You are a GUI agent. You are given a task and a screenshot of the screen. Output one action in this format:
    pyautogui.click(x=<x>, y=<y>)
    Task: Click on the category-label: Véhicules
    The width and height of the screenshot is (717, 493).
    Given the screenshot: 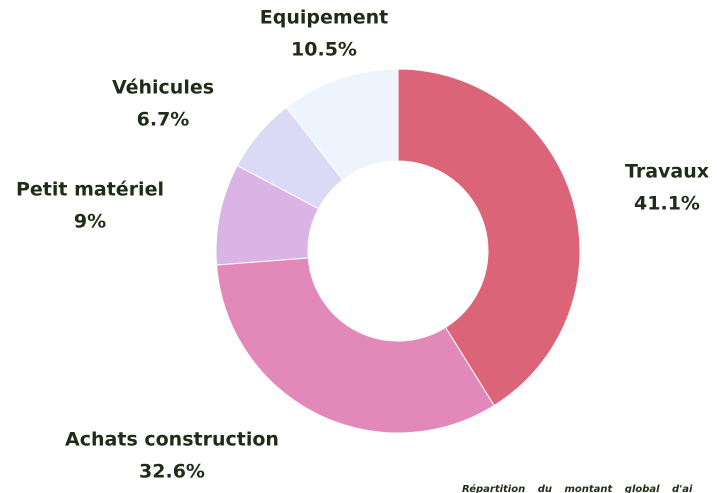 What is the action you would take?
    pyautogui.click(x=163, y=88)
    